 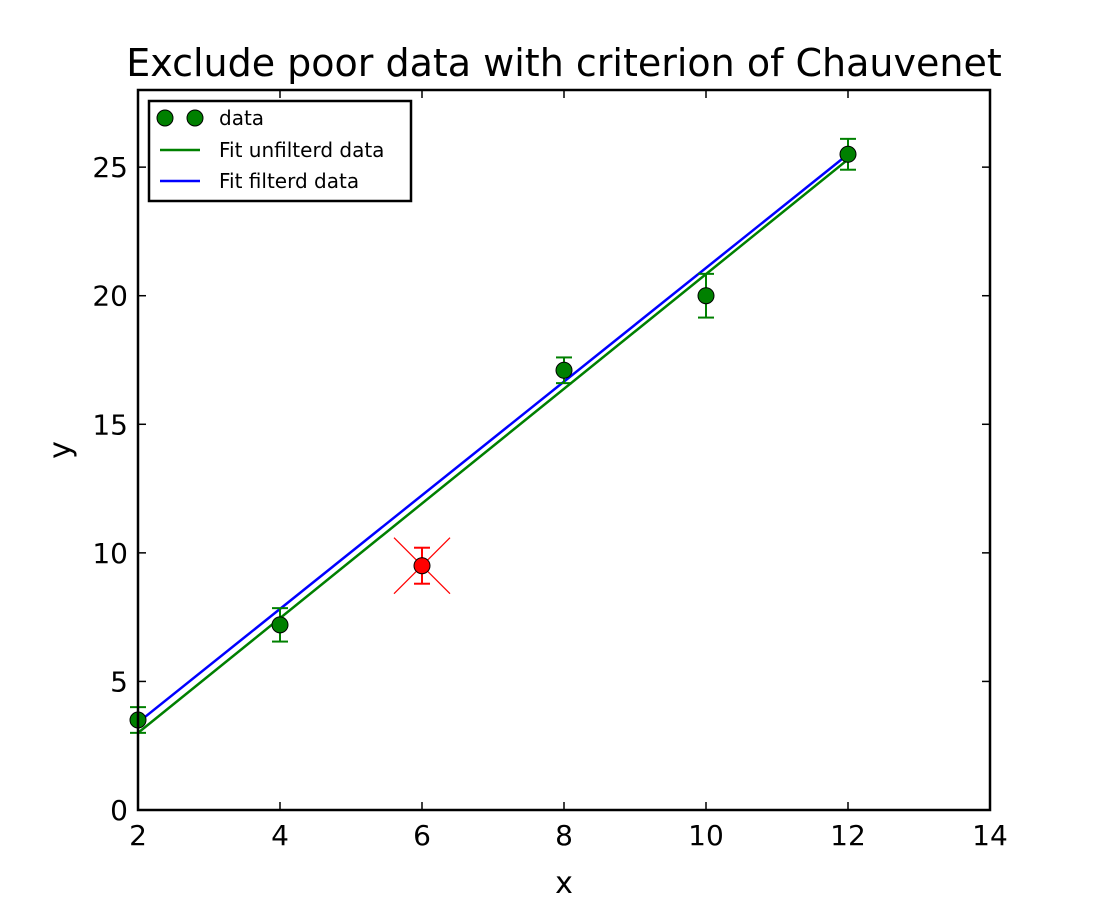 I want to click on y-tick-label-15: 15, so click(x=110, y=424).